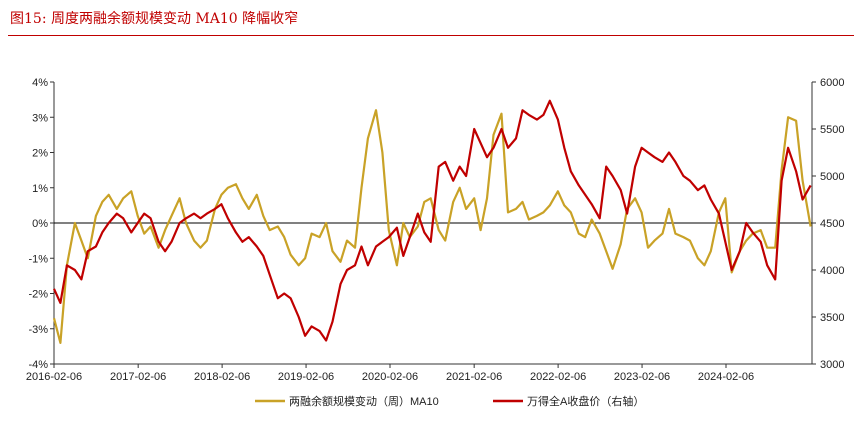 The height and width of the screenshot is (440, 862). I want to click on x-tick-label: 2020-02-06, so click(390, 377).